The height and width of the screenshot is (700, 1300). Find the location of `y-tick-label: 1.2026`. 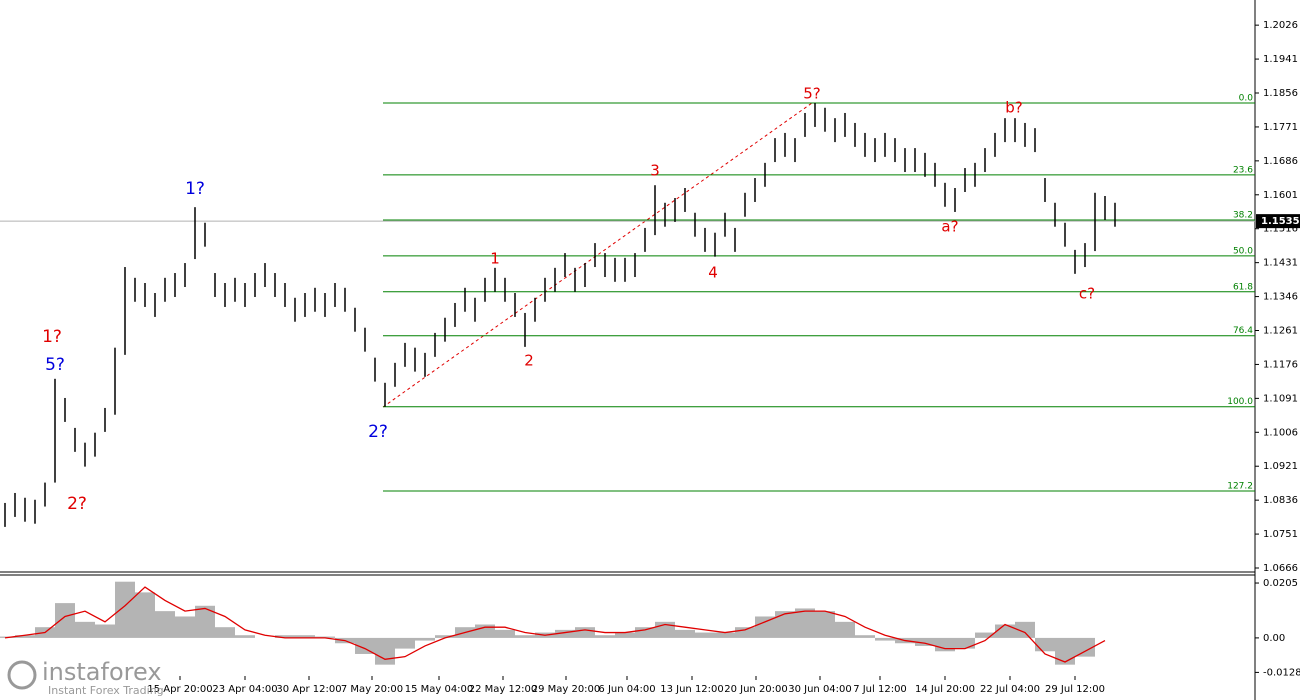

y-tick-label: 1.2026 is located at coordinates (1280, 25).